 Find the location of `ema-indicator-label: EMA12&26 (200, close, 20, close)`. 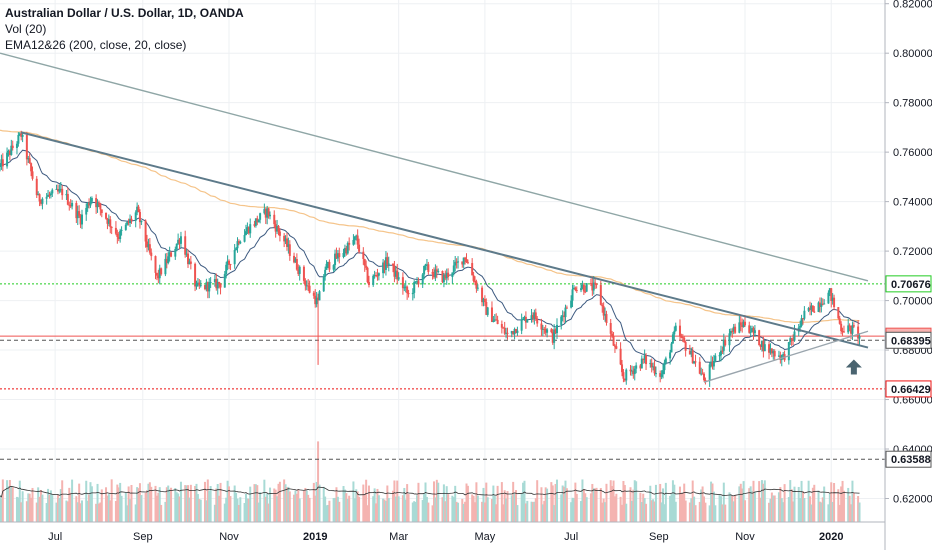

ema-indicator-label: EMA12&26 (200, close, 20, close) is located at coordinates (96, 45).